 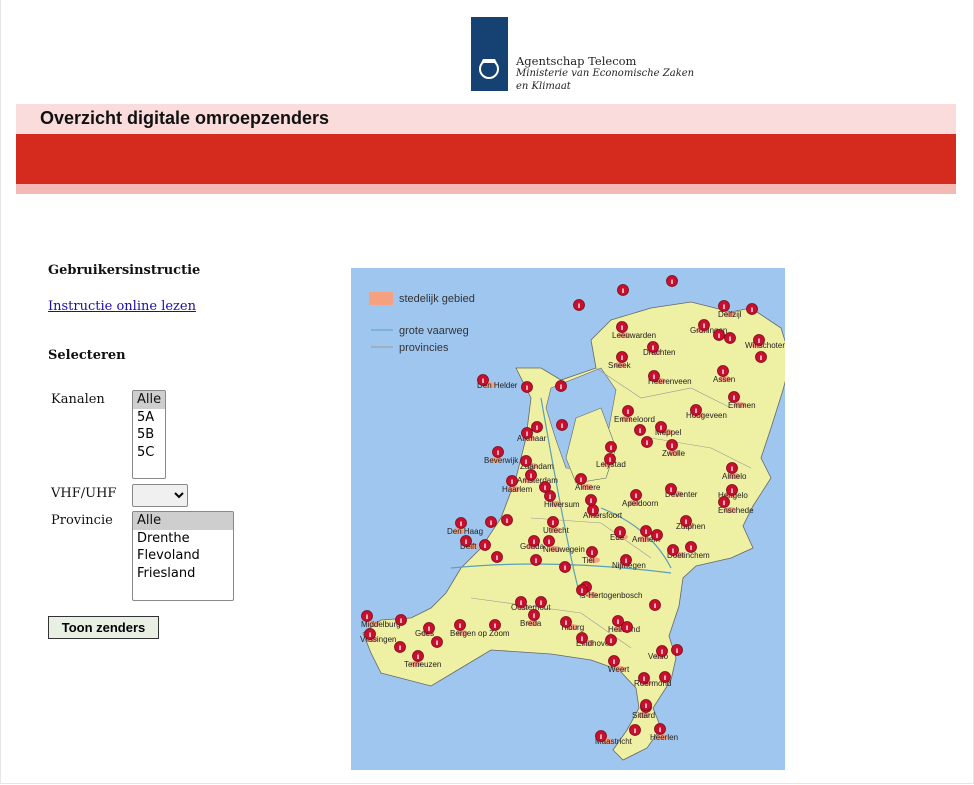 What do you see at coordinates (486, 189) in the screenshot?
I see `pink-band` at bounding box center [486, 189].